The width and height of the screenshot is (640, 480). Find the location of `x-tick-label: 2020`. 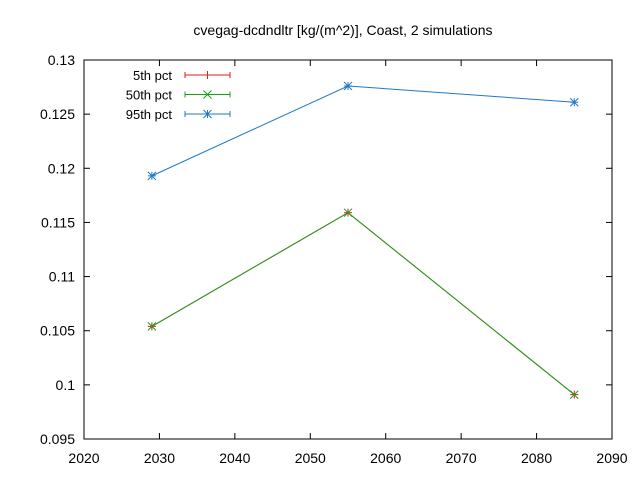

x-tick-label: 2020 is located at coordinates (83, 458).